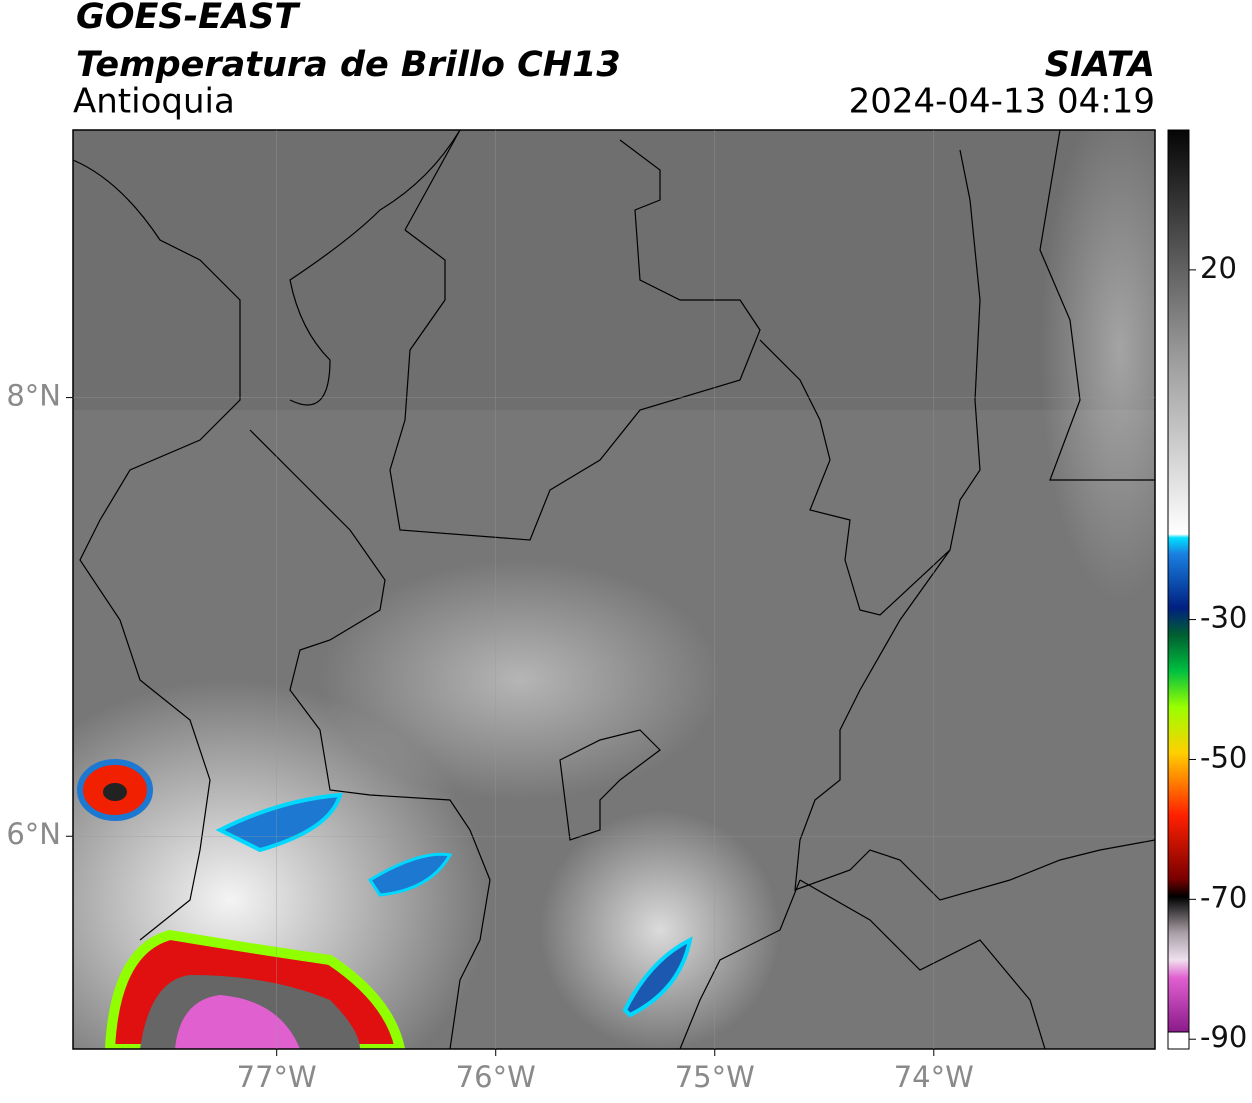 The width and height of the screenshot is (1252, 1103). What do you see at coordinates (496, 1077) in the screenshot?
I see `x-tick-label: 76°W` at bounding box center [496, 1077].